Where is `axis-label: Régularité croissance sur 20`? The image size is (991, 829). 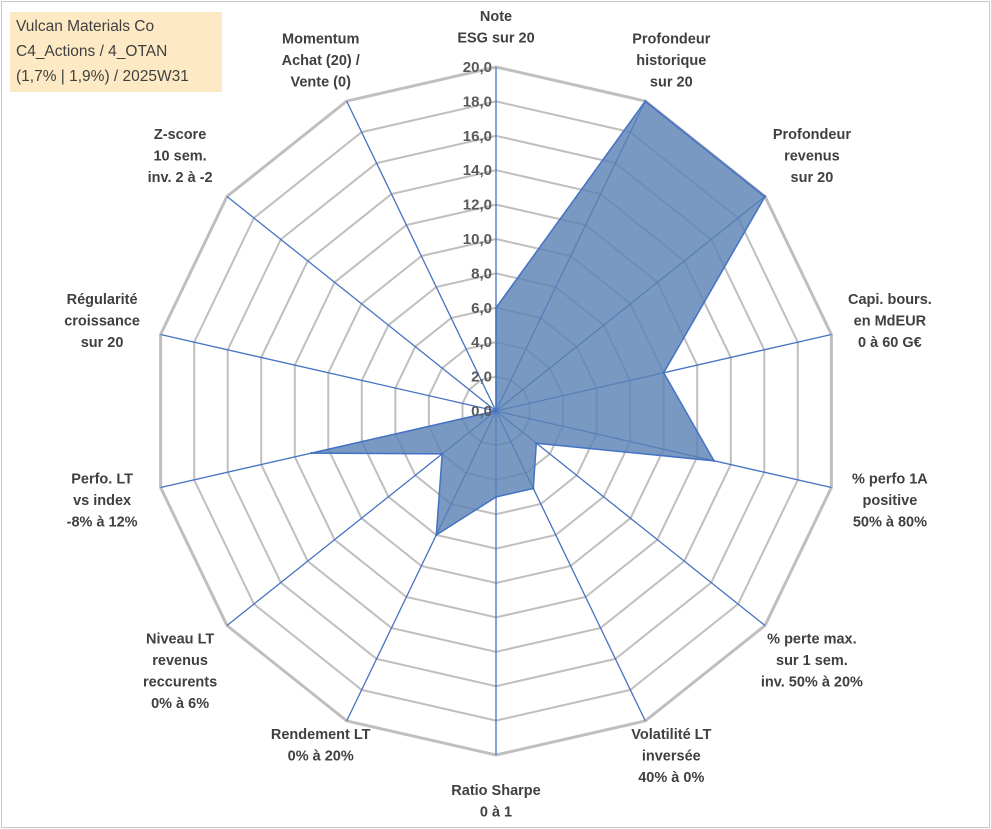
axis-label: Régularité croissance sur 20 is located at coordinates (102, 321).